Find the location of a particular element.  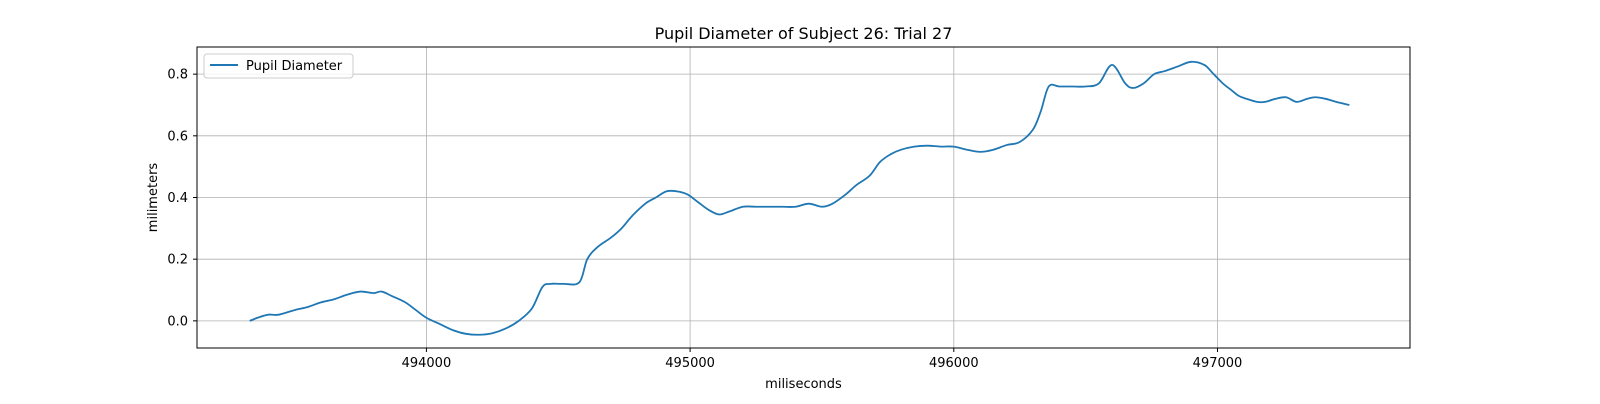

legend-box is located at coordinates (278, 66).